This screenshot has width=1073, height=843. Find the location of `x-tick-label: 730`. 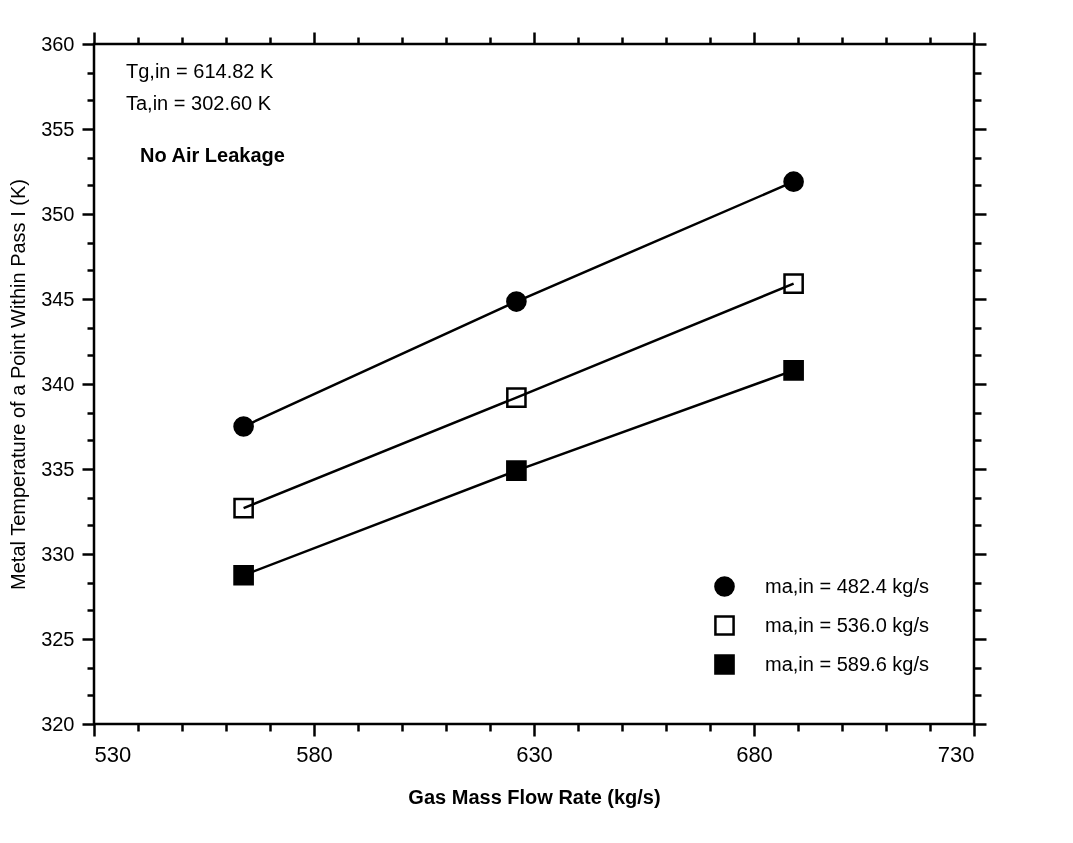

x-tick-label: 730 is located at coordinates (956, 754).